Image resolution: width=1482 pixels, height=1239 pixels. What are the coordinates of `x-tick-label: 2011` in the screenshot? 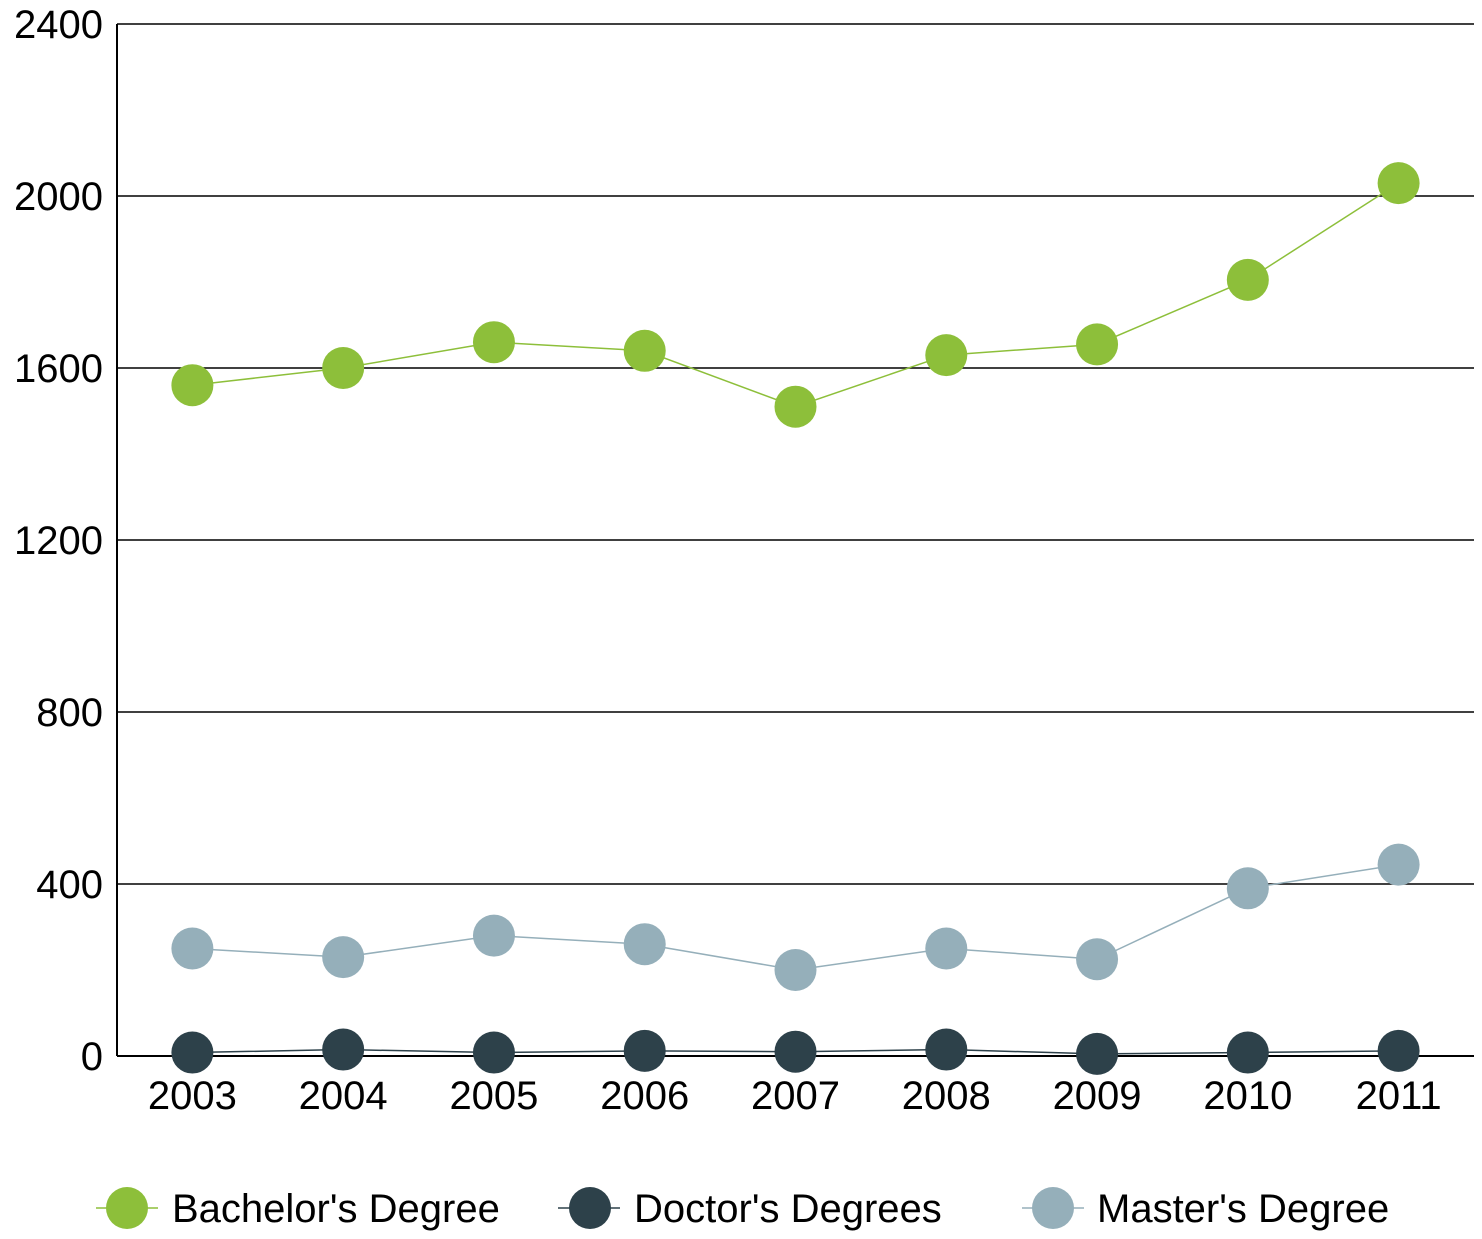 It's located at (1399, 1096).